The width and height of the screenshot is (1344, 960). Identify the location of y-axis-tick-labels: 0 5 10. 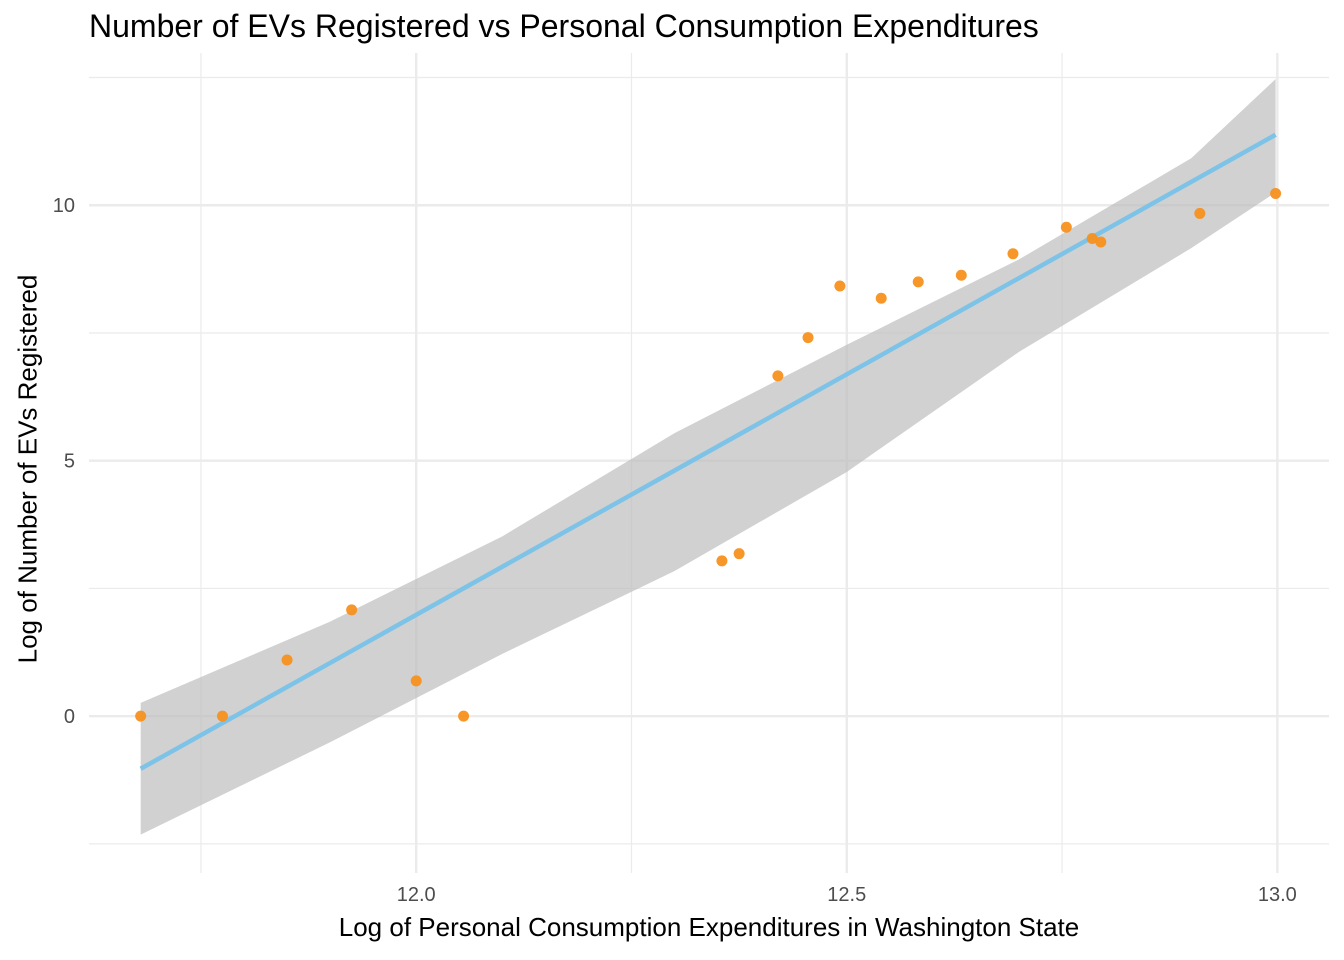
(64, 461).